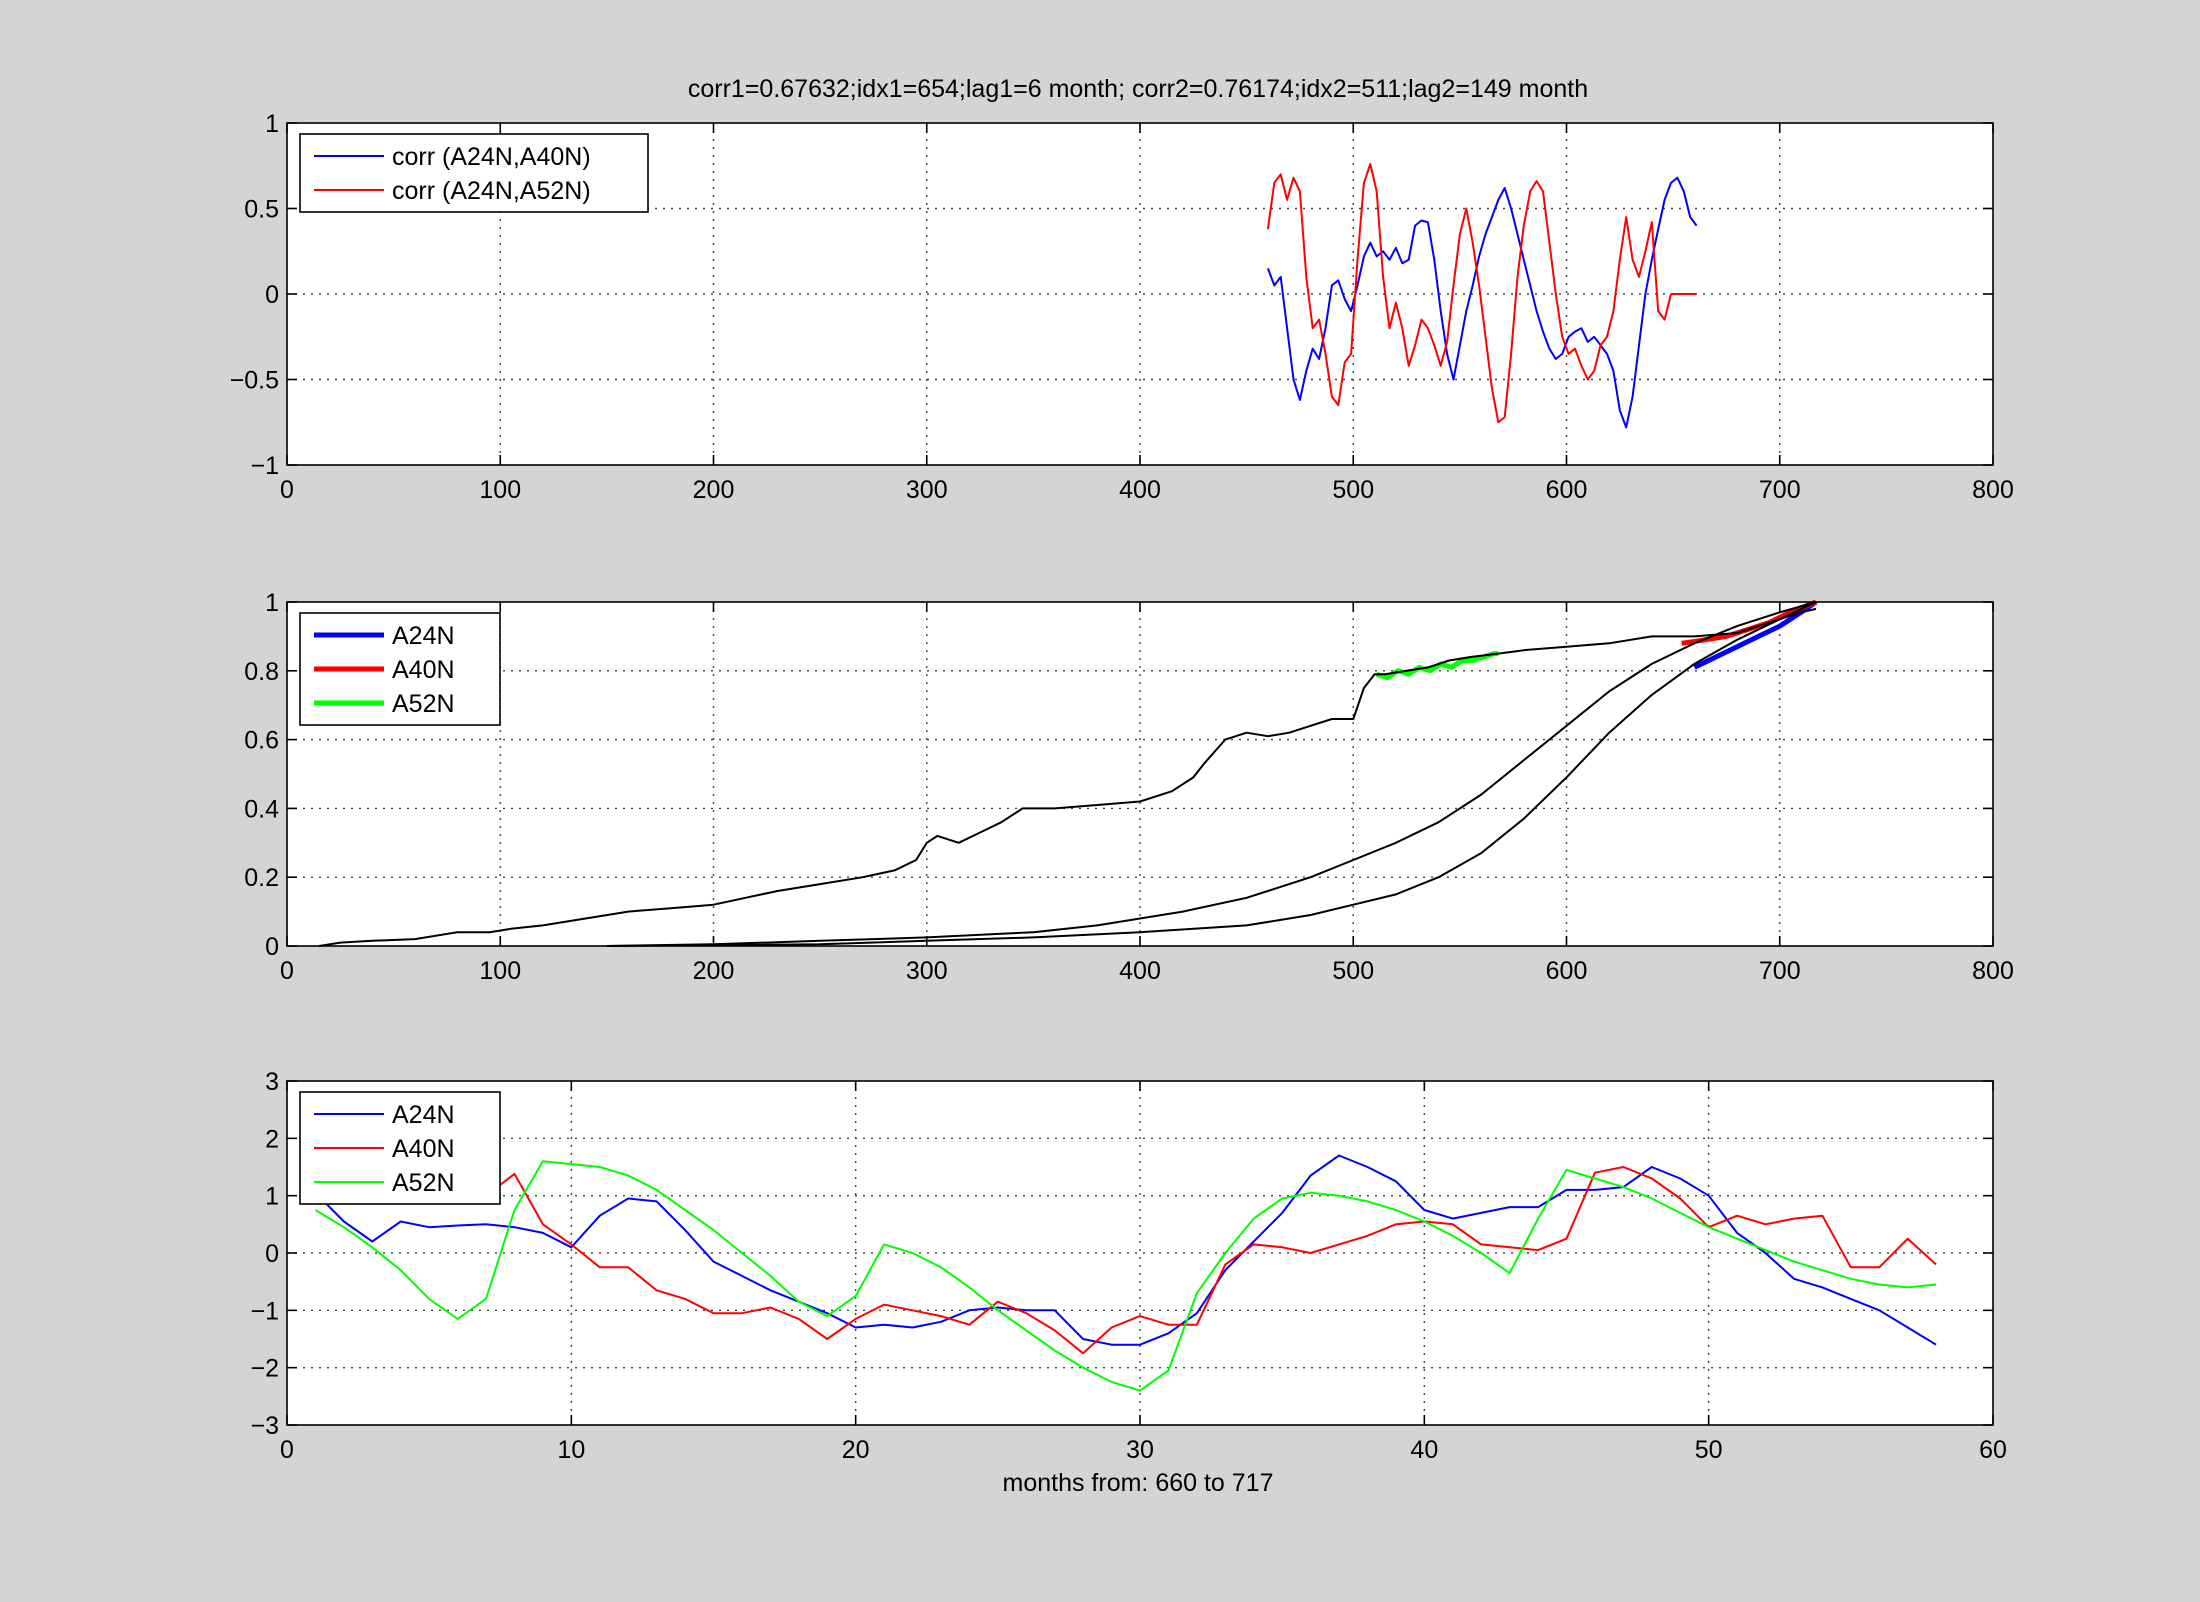  I want to click on y-tick-label: 0.2, so click(261, 878).